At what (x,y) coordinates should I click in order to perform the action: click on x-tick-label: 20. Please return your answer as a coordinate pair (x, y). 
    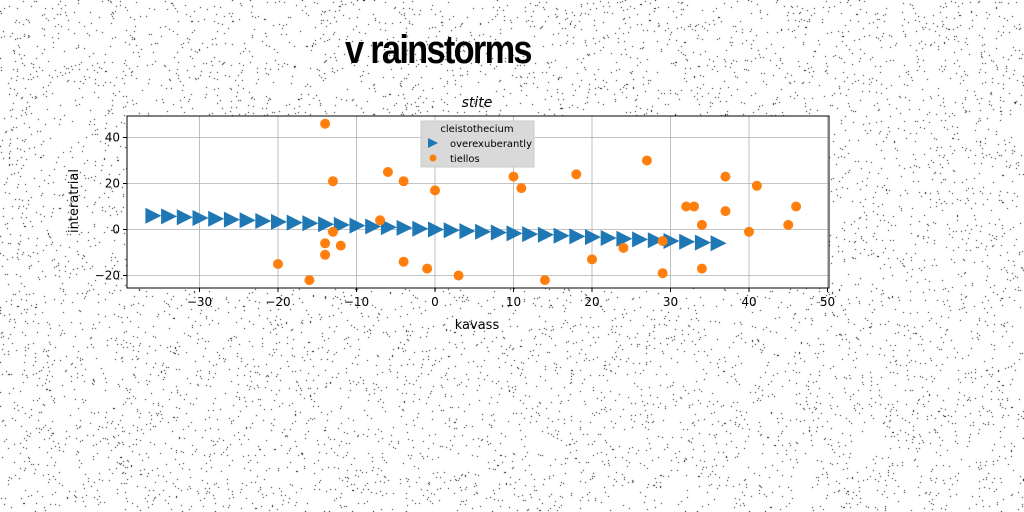
    Looking at the image, I should click on (591, 302).